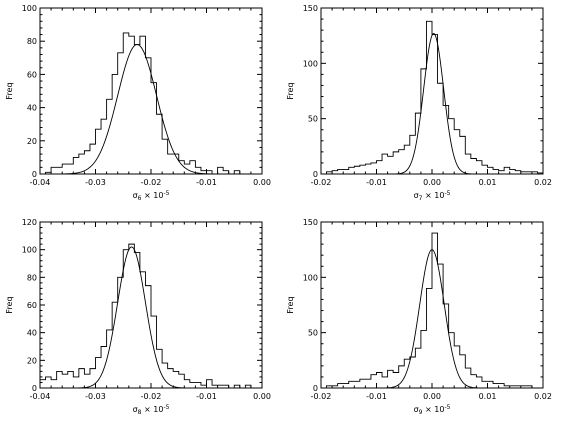 This screenshot has width=570, height=424. What do you see at coordinates (432, 410) in the screenshot?
I see `x-axis-label: σ9 × 10-5` at bounding box center [432, 410].